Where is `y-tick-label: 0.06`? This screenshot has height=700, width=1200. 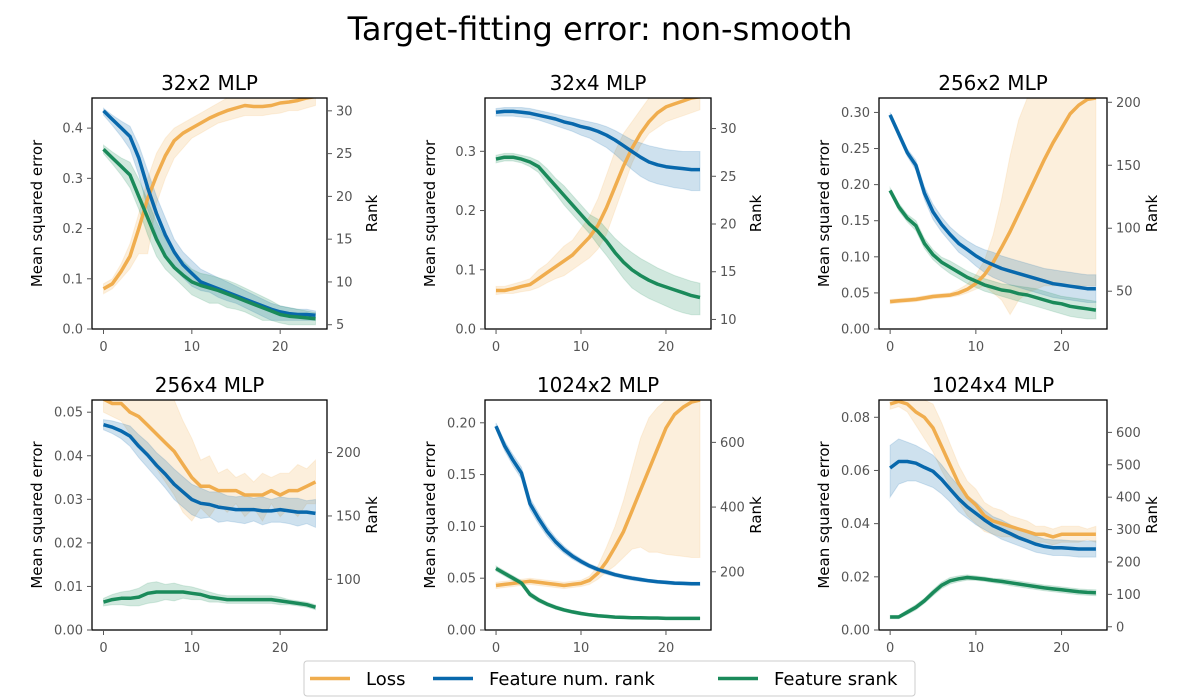
y-tick-label: 0.06 is located at coordinates (855, 471).